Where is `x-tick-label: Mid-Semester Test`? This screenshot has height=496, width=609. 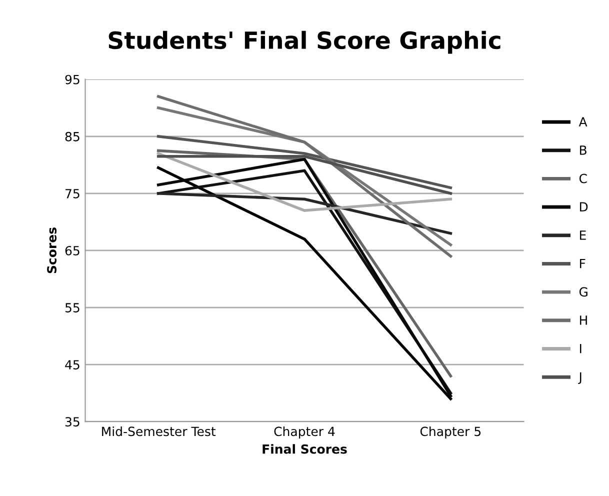
x-tick-label: Mid-Semester Test is located at coordinates (159, 431).